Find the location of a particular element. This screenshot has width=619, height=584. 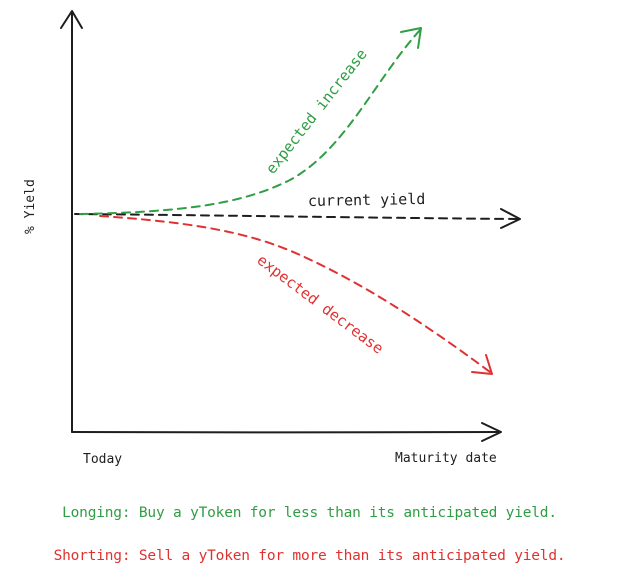

current-yield-arrowhead is located at coordinates (510, 218).